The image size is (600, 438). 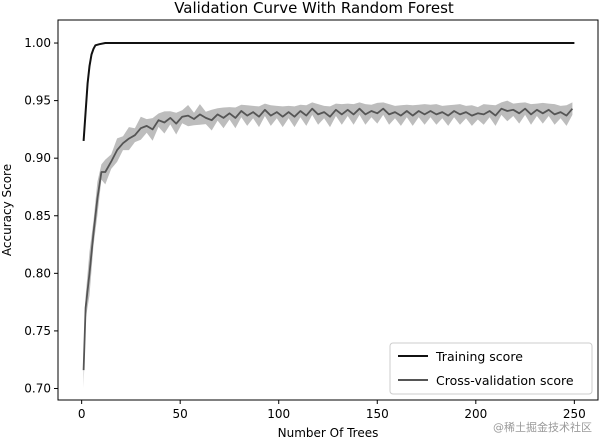 I want to click on y-tick-label: 1.00, so click(x=37, y=43).